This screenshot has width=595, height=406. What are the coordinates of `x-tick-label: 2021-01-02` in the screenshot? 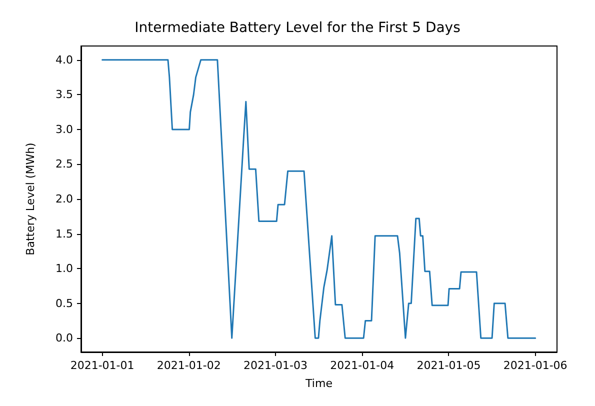 It's located at (188, 365).